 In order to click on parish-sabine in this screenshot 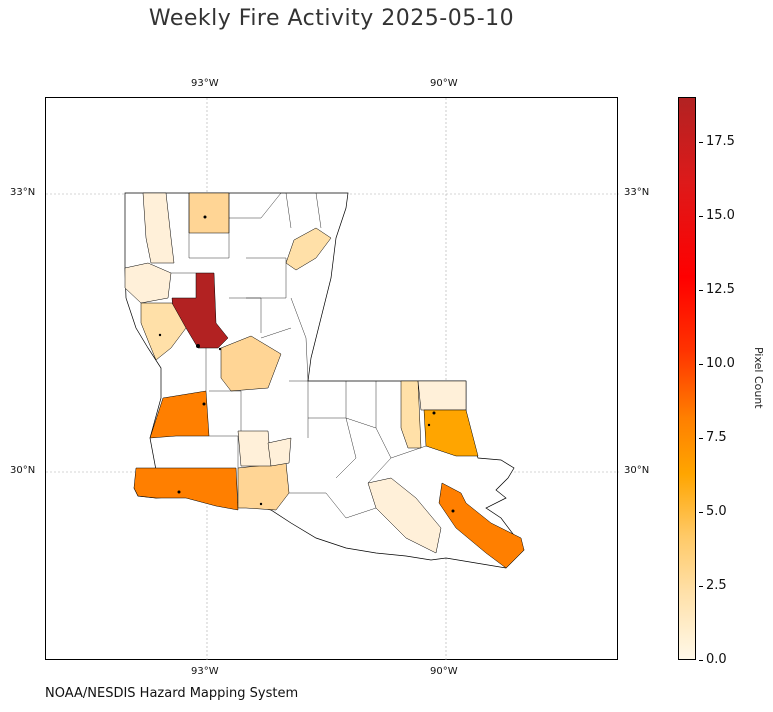, I will do `click(163, 331)`.